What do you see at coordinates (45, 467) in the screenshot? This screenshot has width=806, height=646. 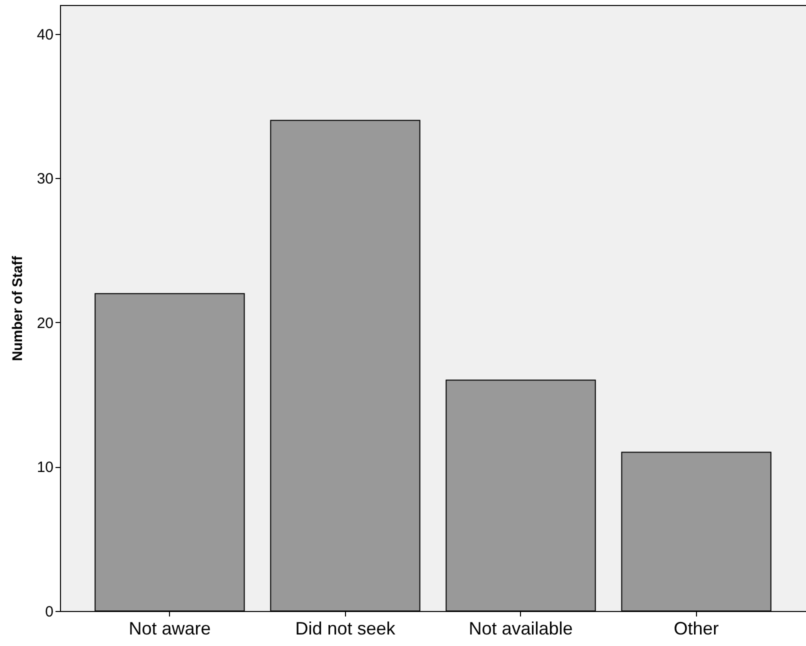 I see `y-tick-label: 10` at bounding box center [45, 467].